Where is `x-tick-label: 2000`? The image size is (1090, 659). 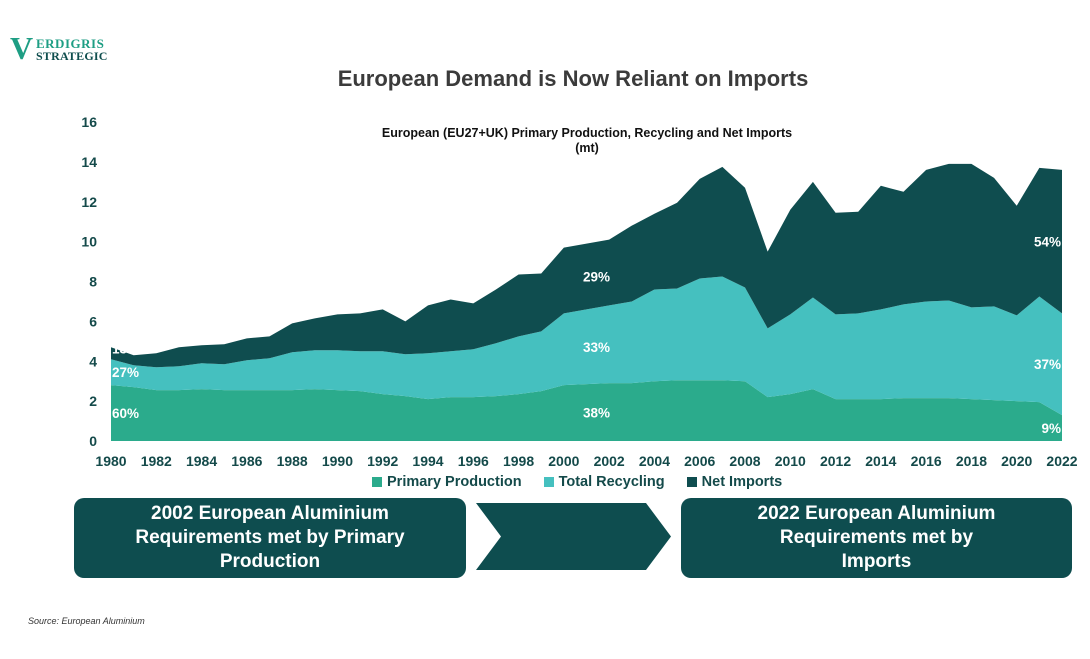 x-tick-label: 2000 is located at coordinates (563, 461).